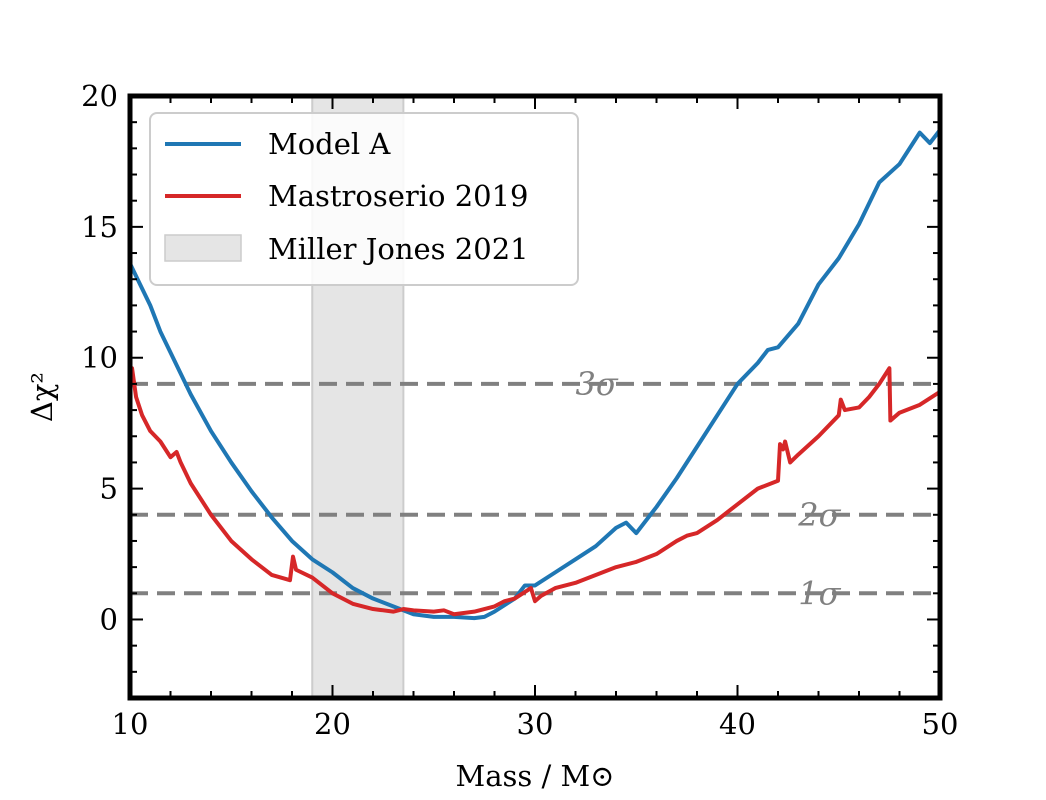 This screenshot has height=800, width=1046. What do you see at coordinates (329, 144) in the screenshot?
I see `legend-label-model-a: Model A` at bounding box center [329, 144].